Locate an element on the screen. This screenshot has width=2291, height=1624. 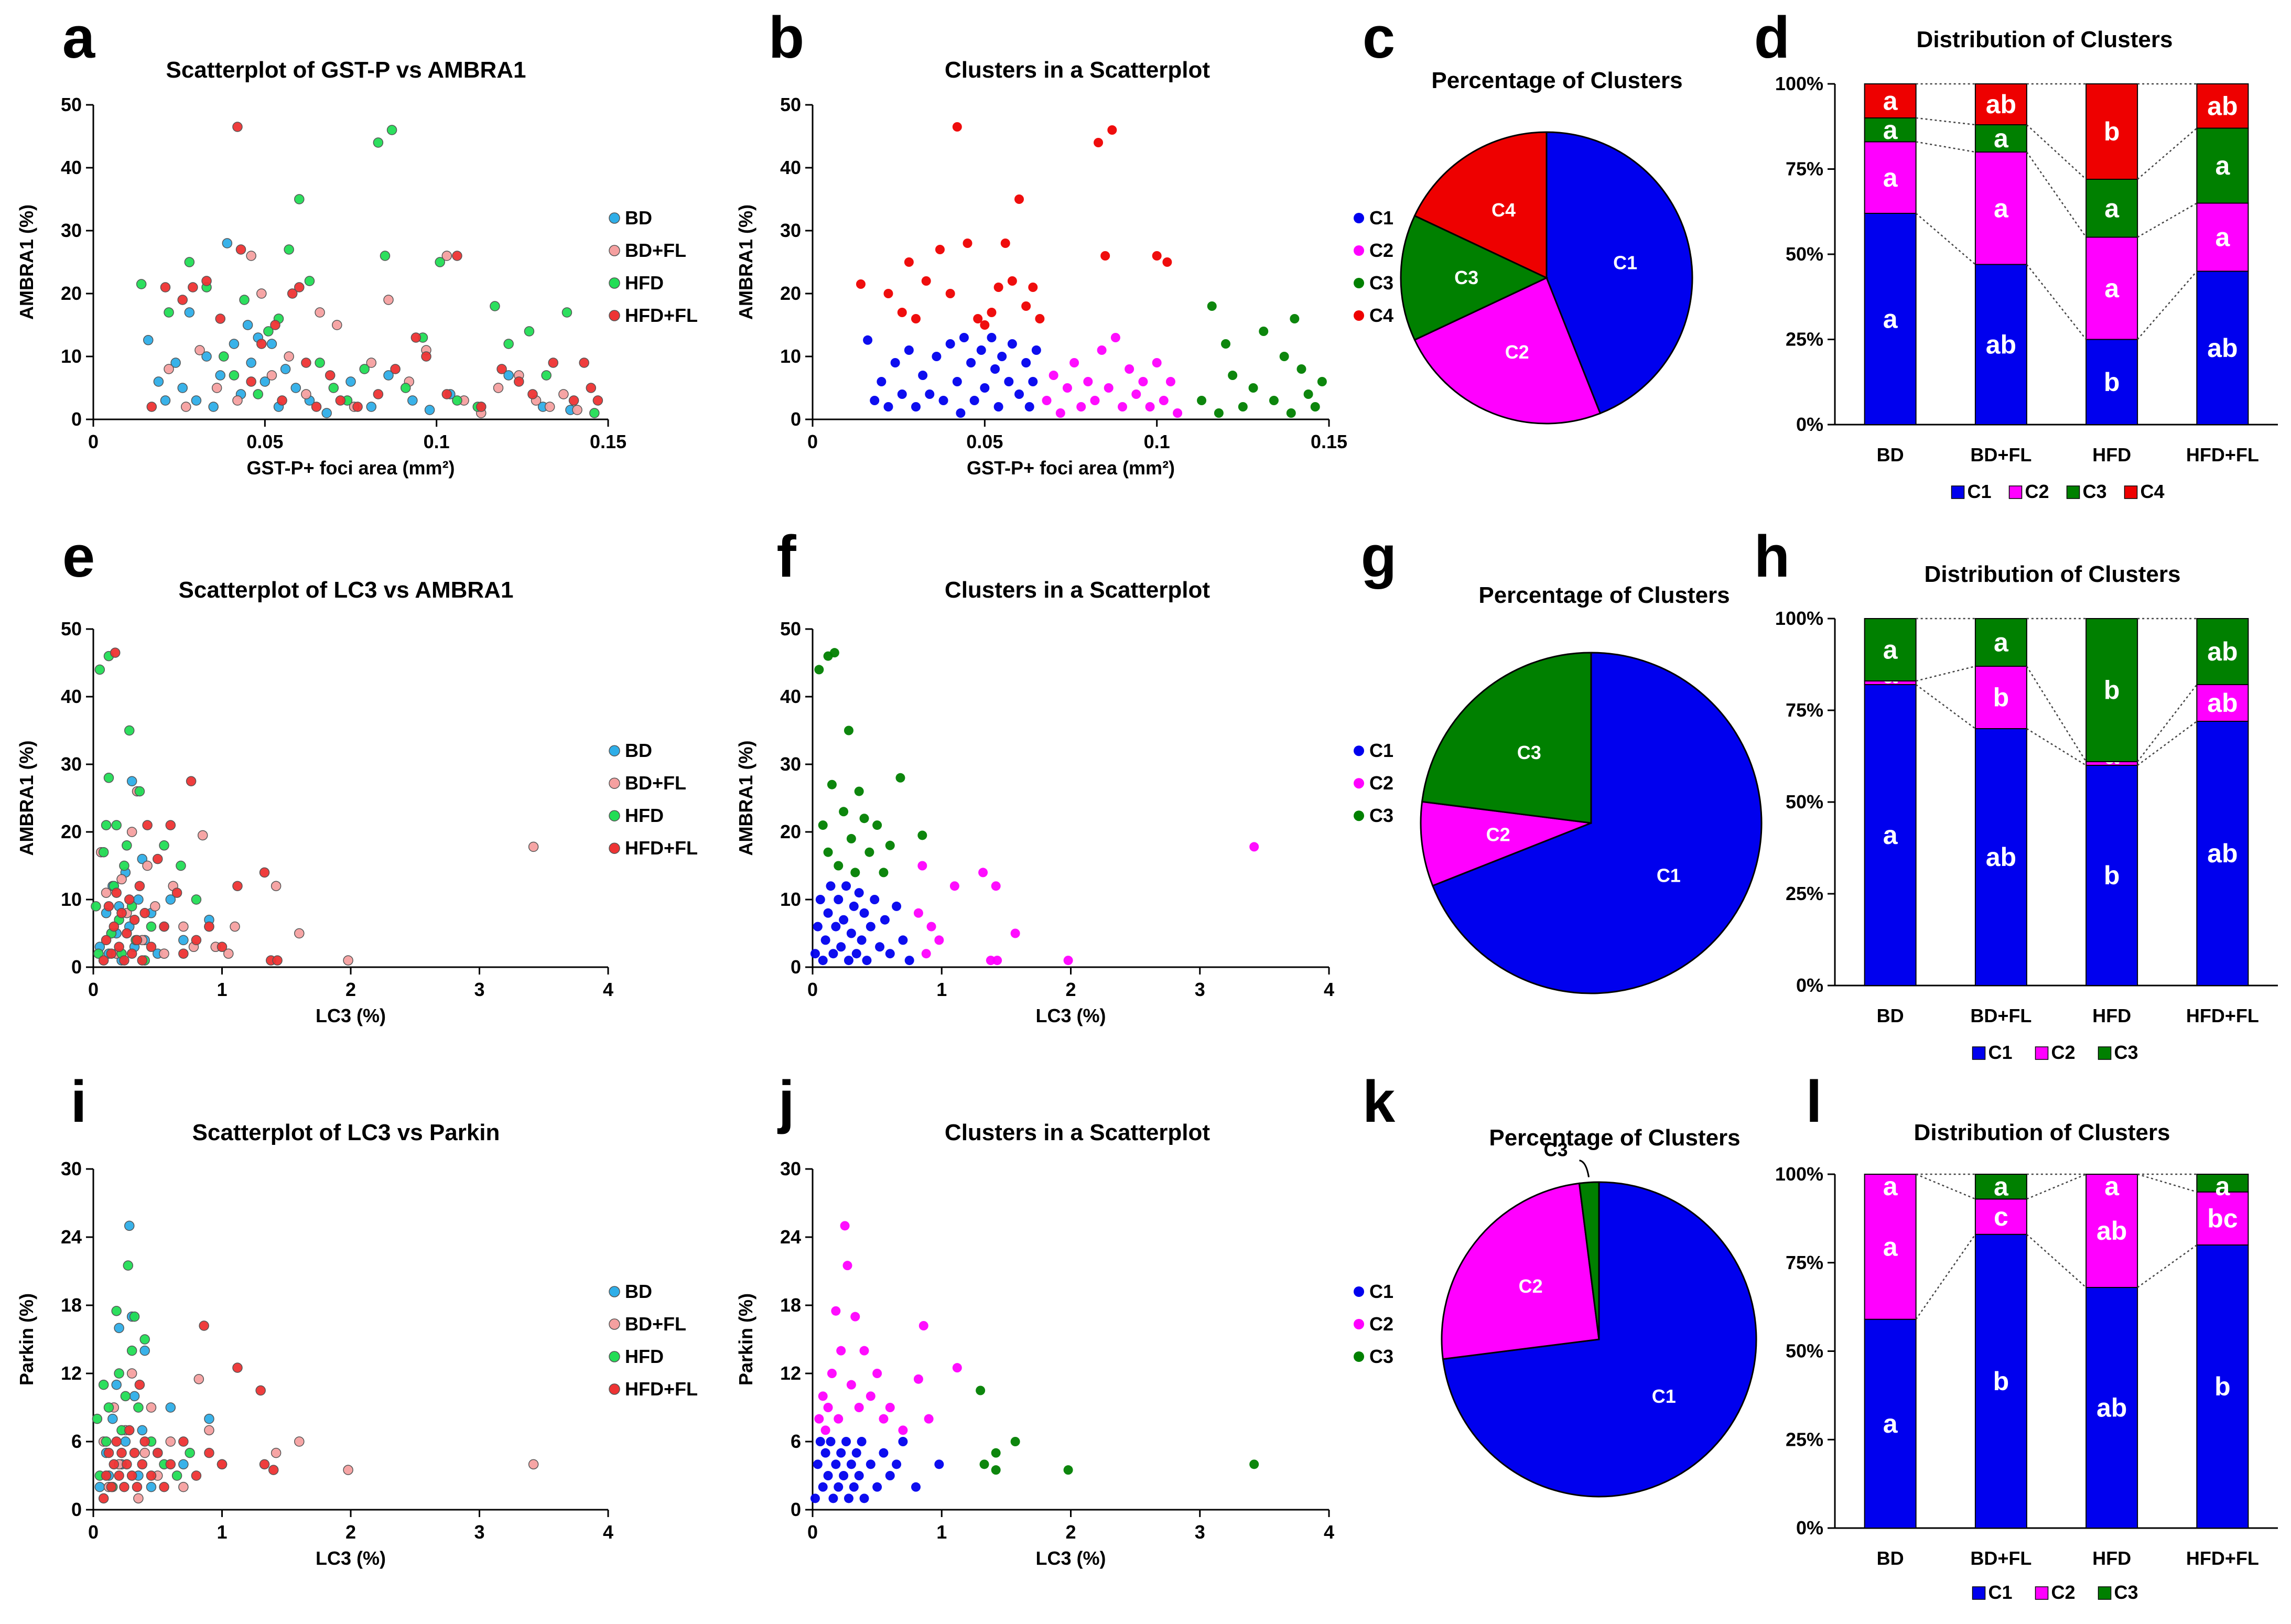
x-tick-label: BD+FL is located at coordinates (2000, 1558).